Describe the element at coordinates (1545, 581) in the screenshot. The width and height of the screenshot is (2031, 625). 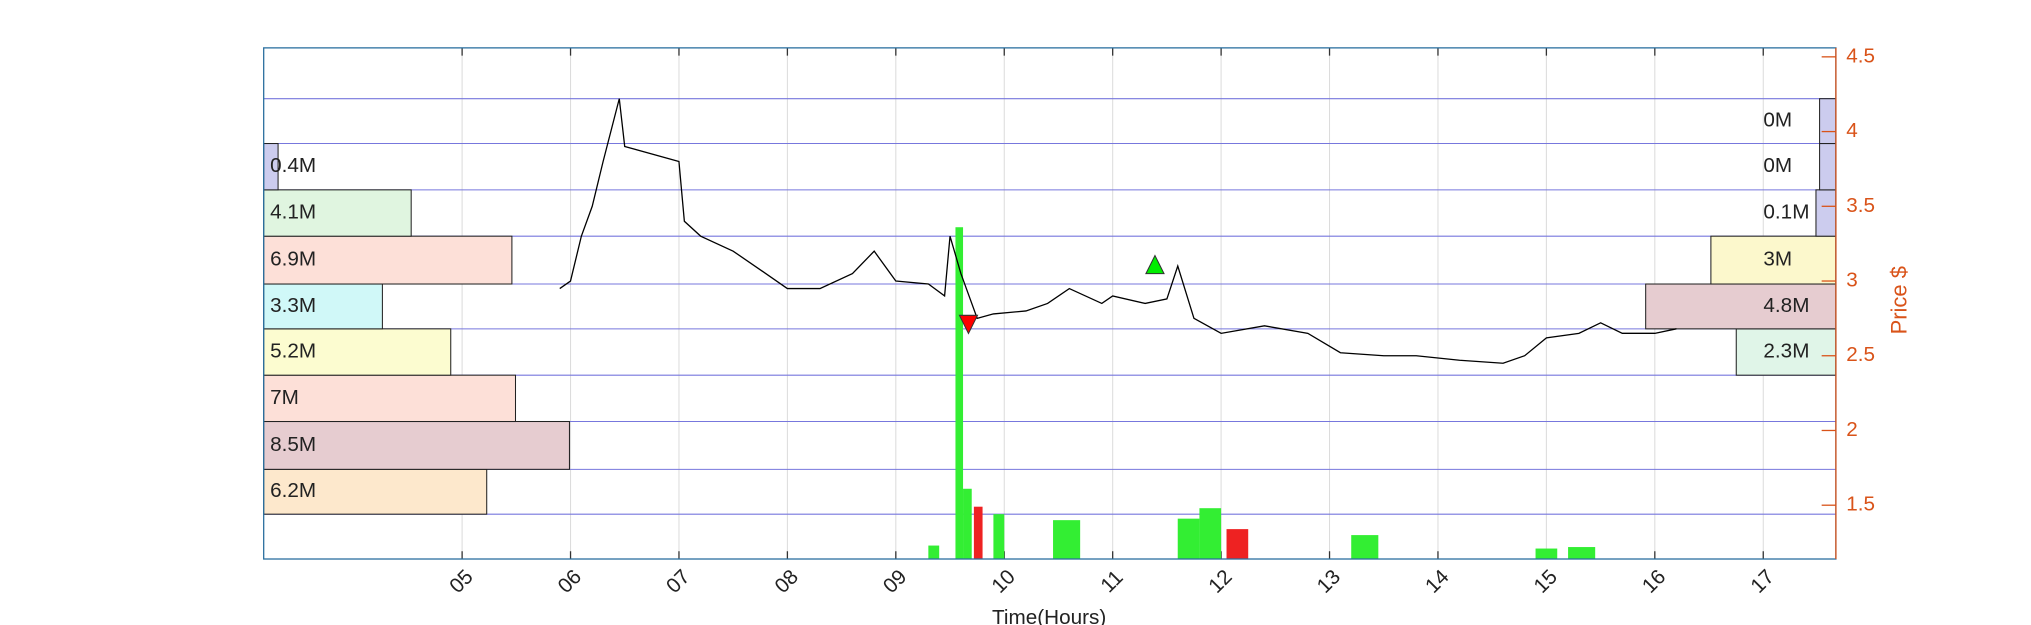
I see `x-tick-label: 15` at that location.